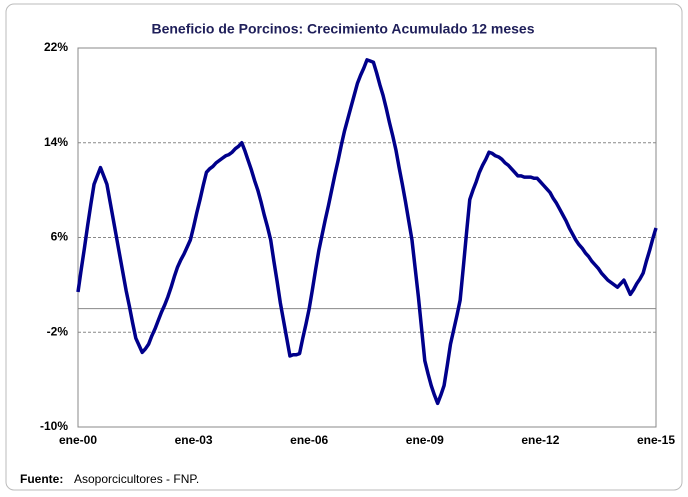 The width and height of the screenshot is (688, 497). Describe the element at coordinates (540, 440) in the screenshot. I see `x-tick-label: ene-12` at that location.